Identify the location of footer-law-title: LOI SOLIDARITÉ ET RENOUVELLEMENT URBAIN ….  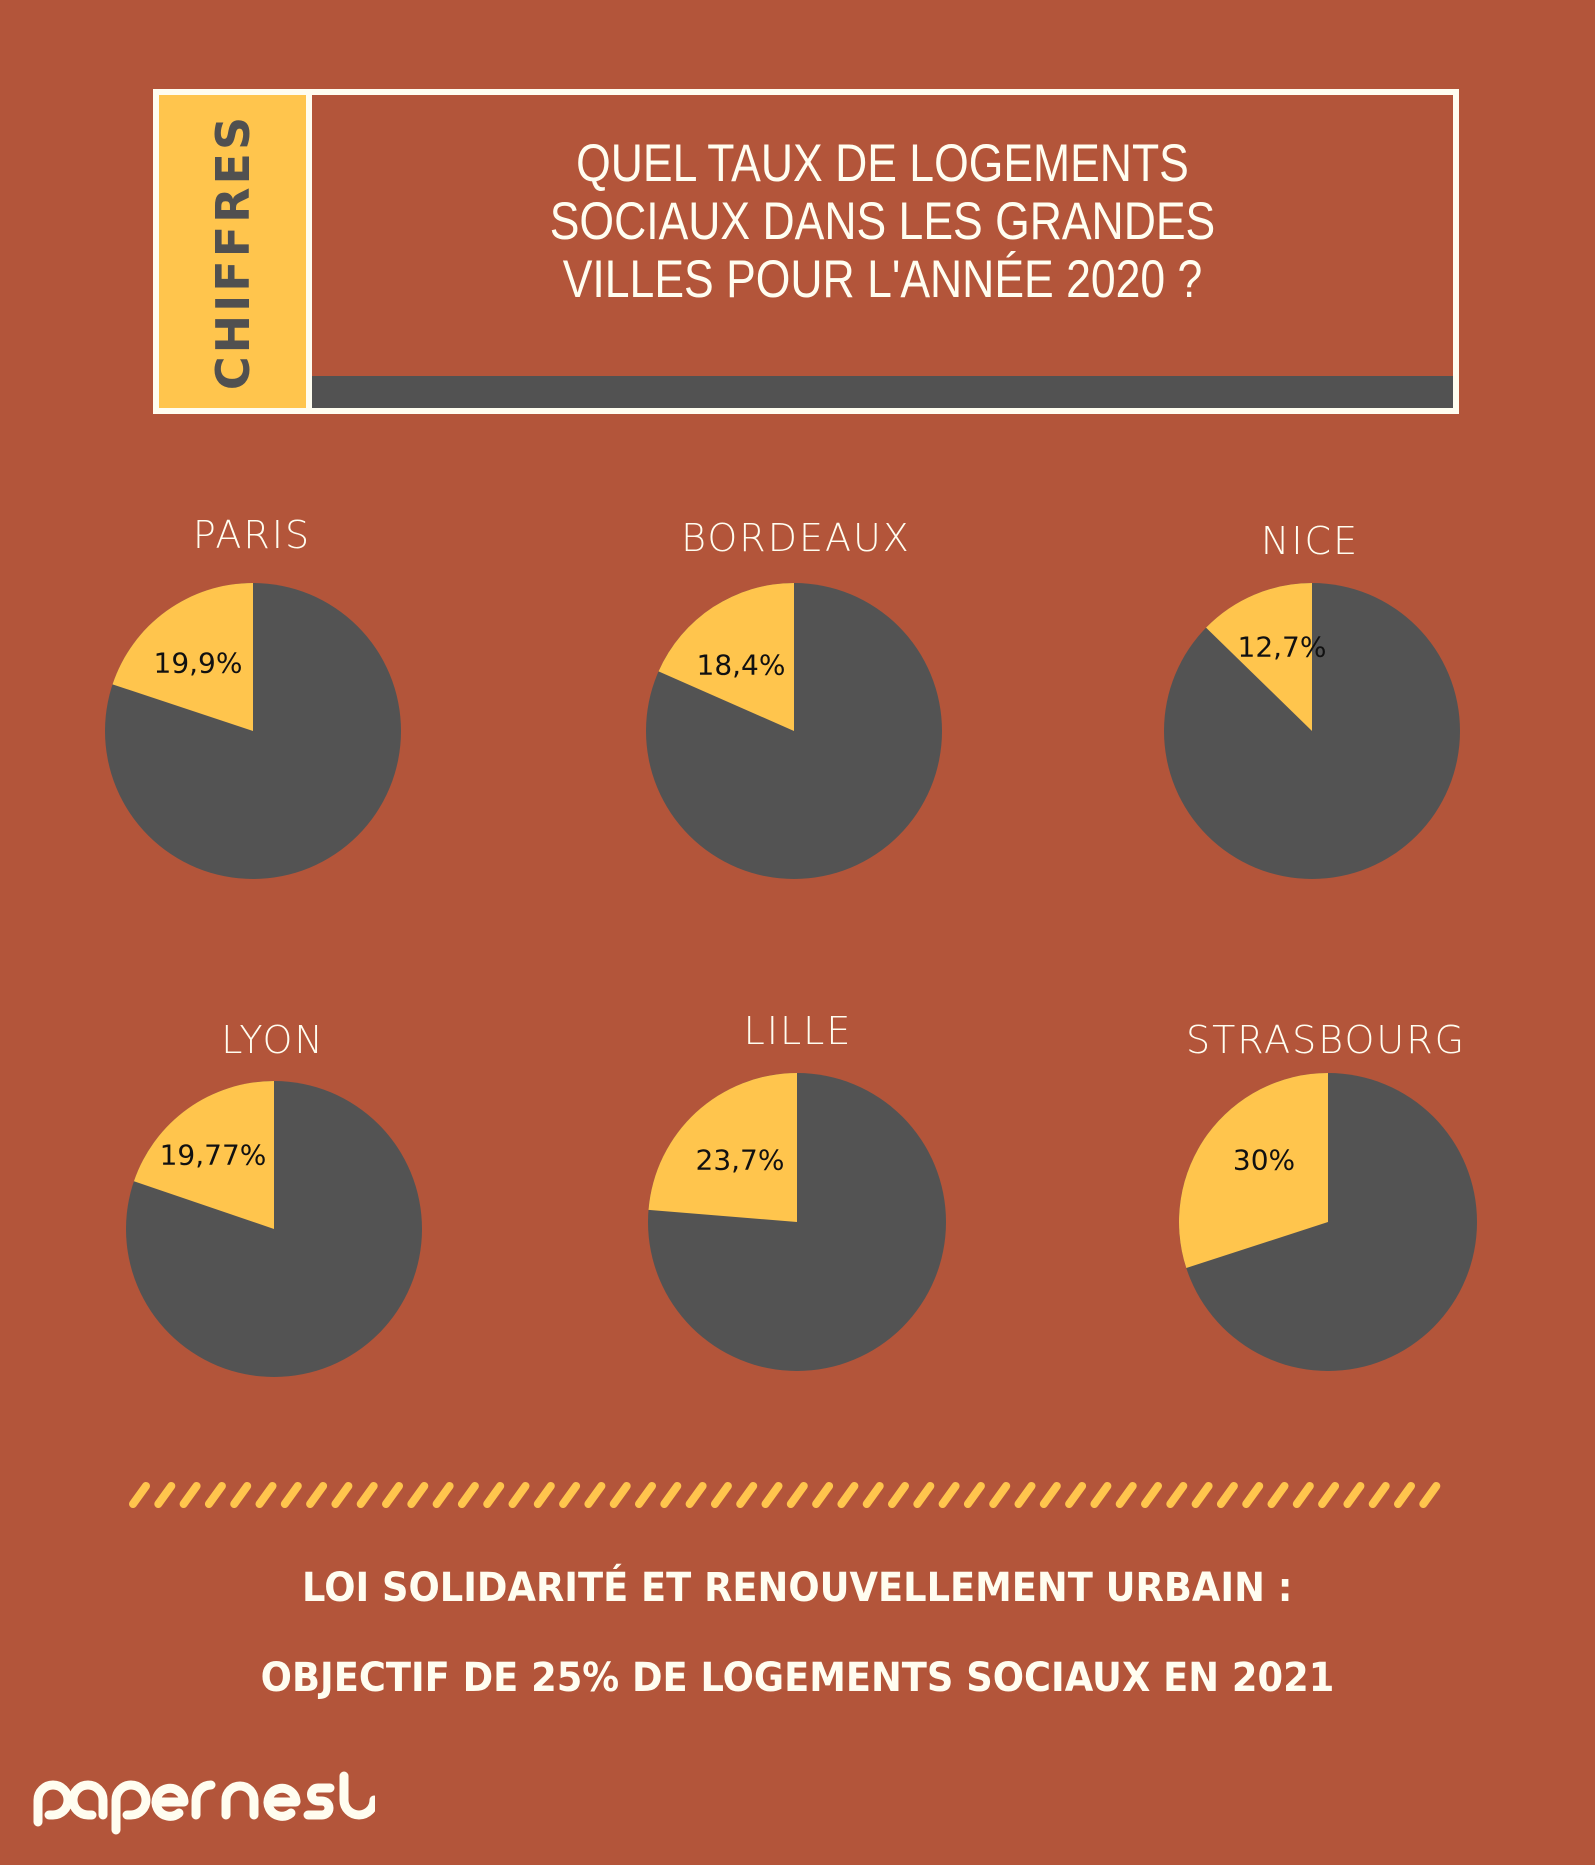
(797, 1588).